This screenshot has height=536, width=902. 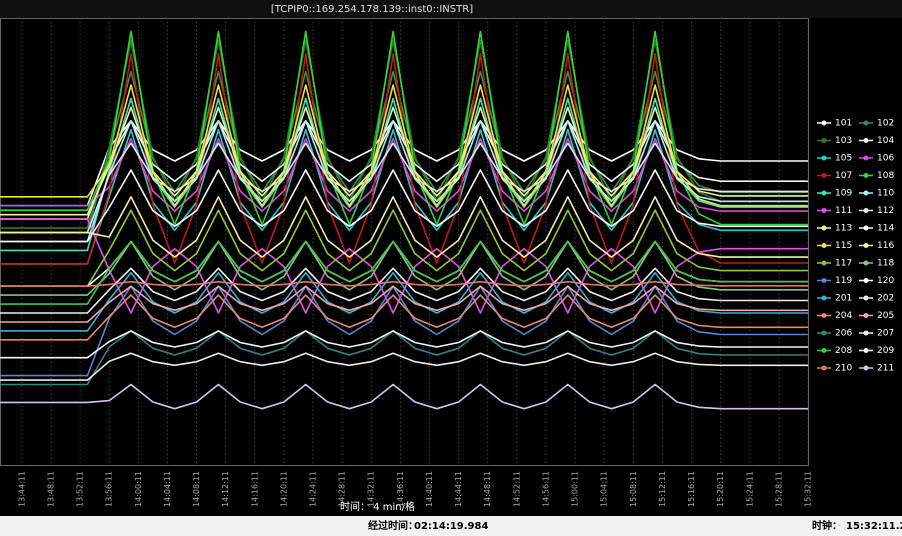 I want to click on legend-label: 205, so click(x=885, y=316).